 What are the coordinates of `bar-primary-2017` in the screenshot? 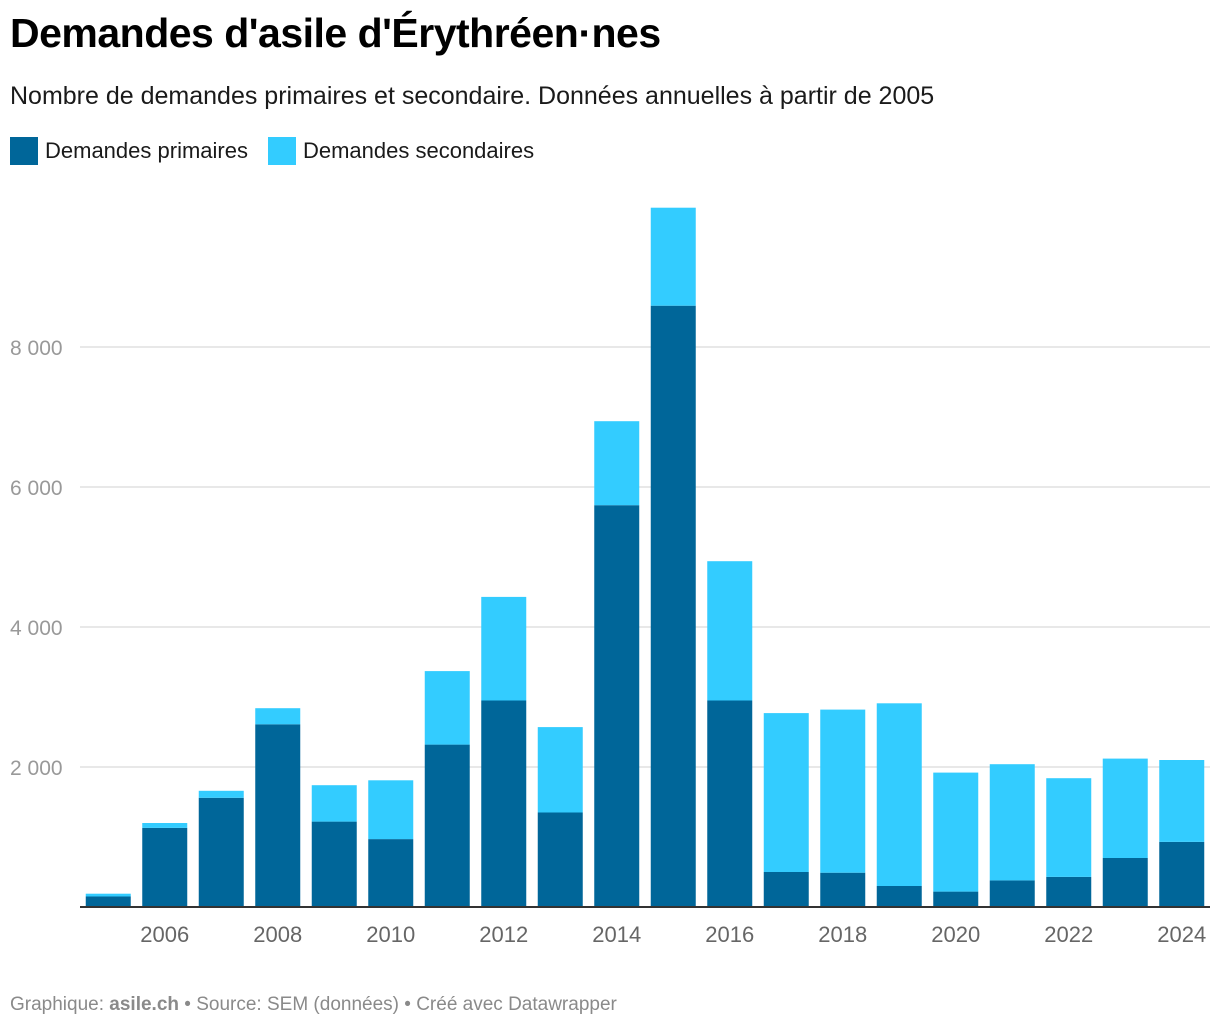 It's located at (786, 889).